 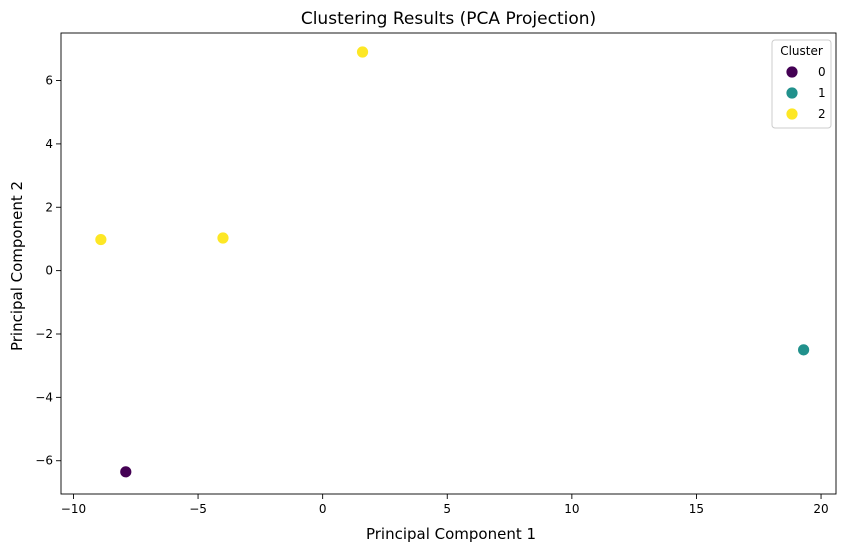 What do you see at coordinates (44, 461) in the screenshot?
I see `y-tick-label: −6` at bounding box center [44, 461].